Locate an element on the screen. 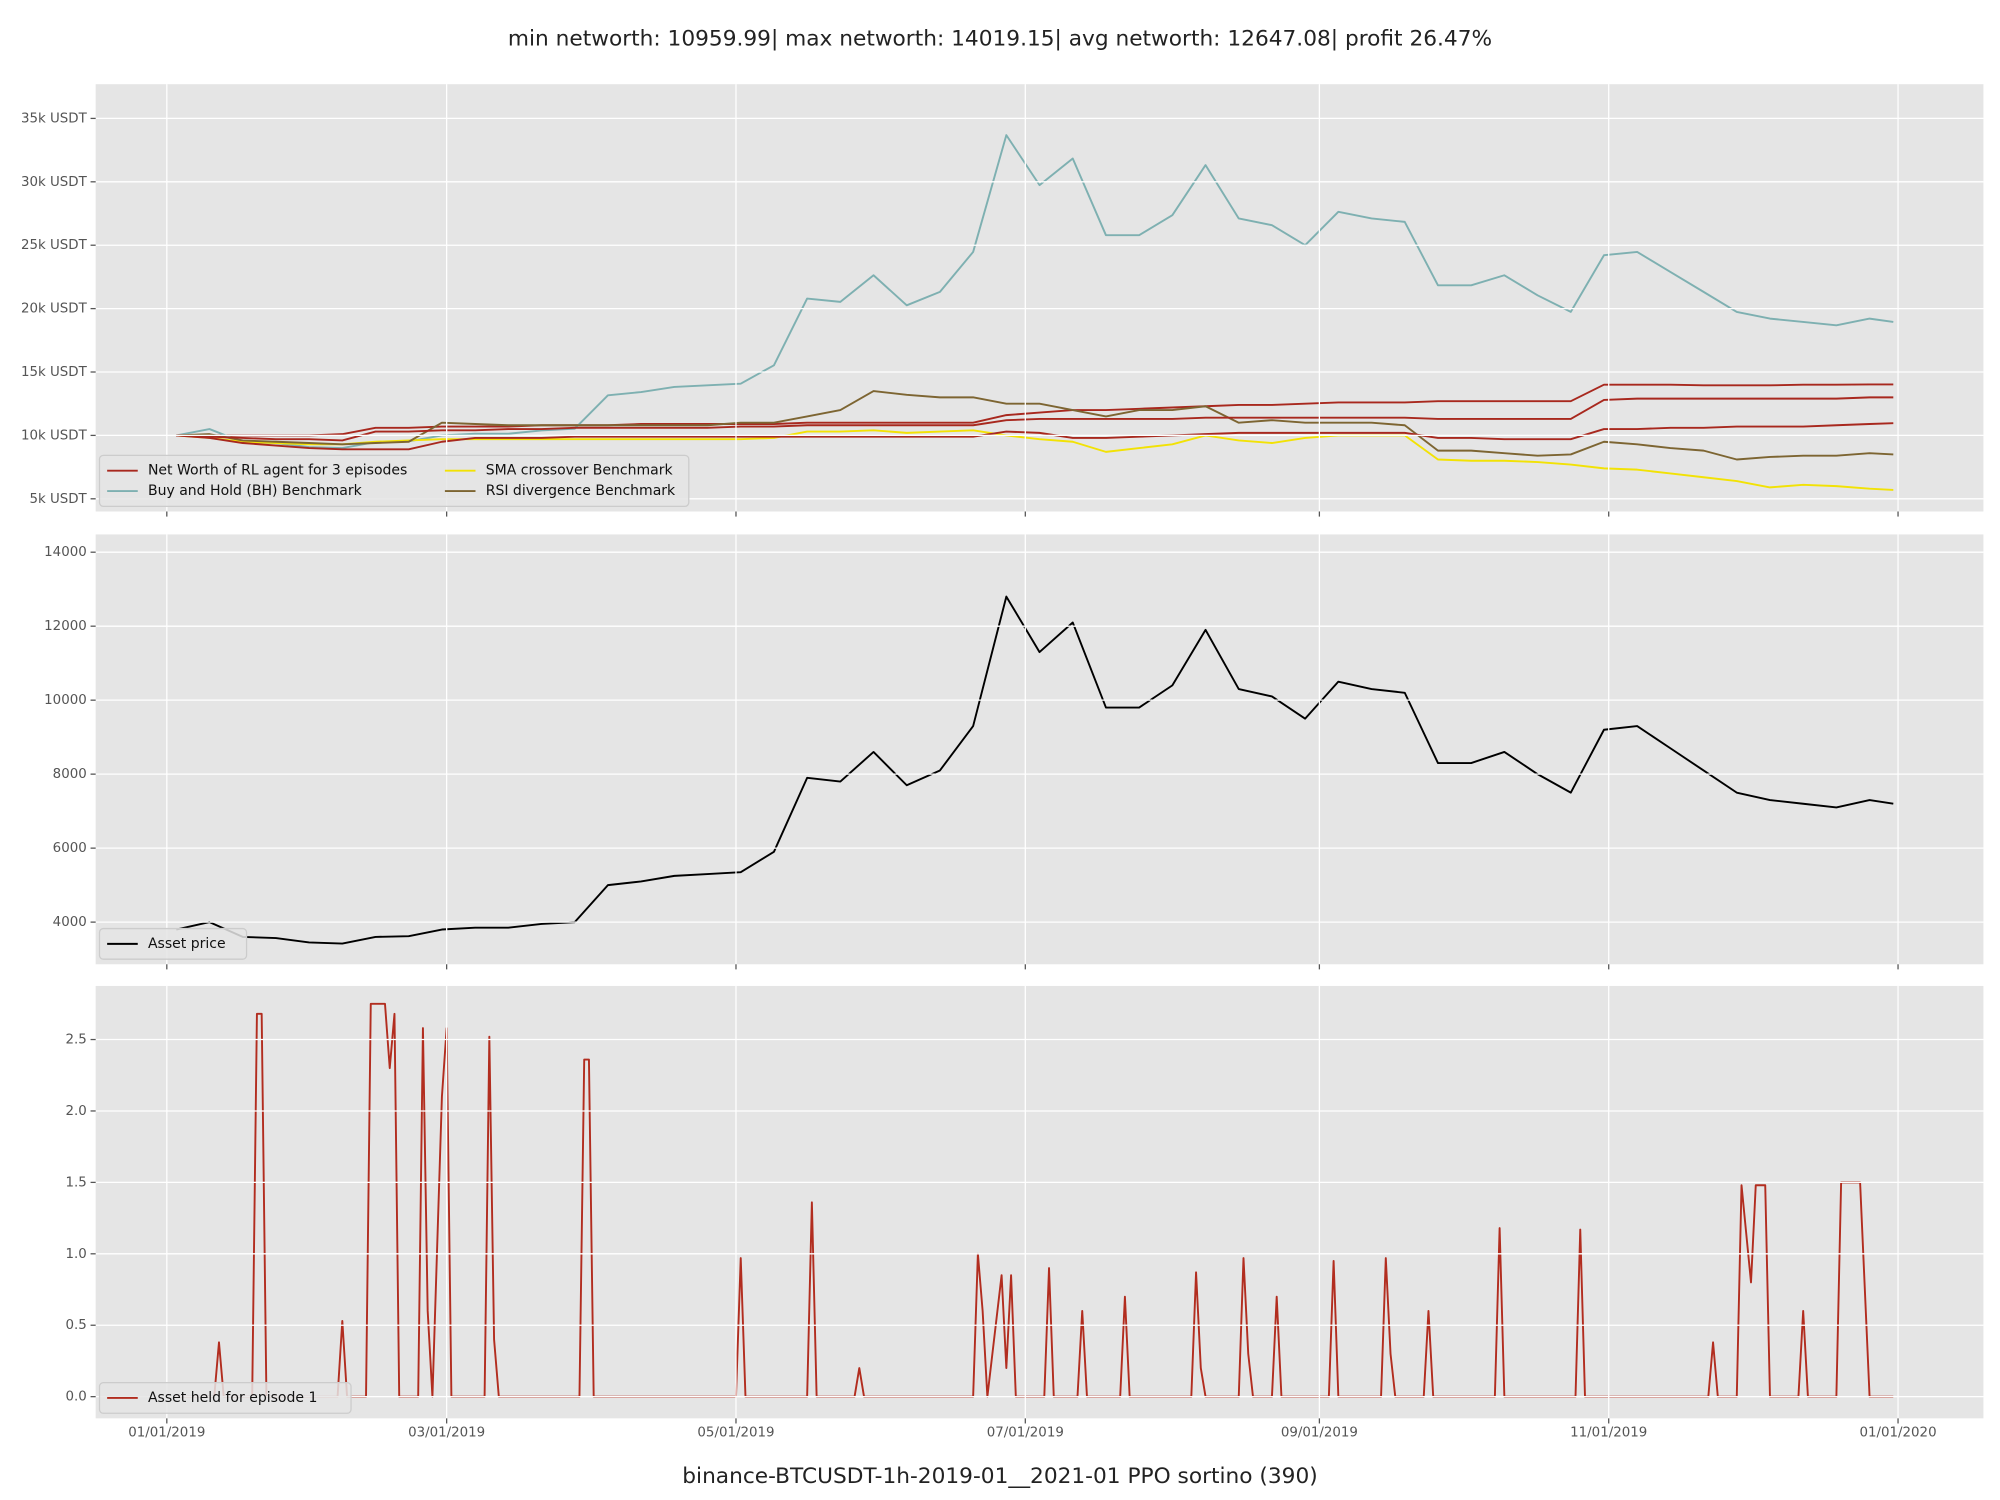  y-tick-label: 0.5 is located at coordinates (75, 1325).